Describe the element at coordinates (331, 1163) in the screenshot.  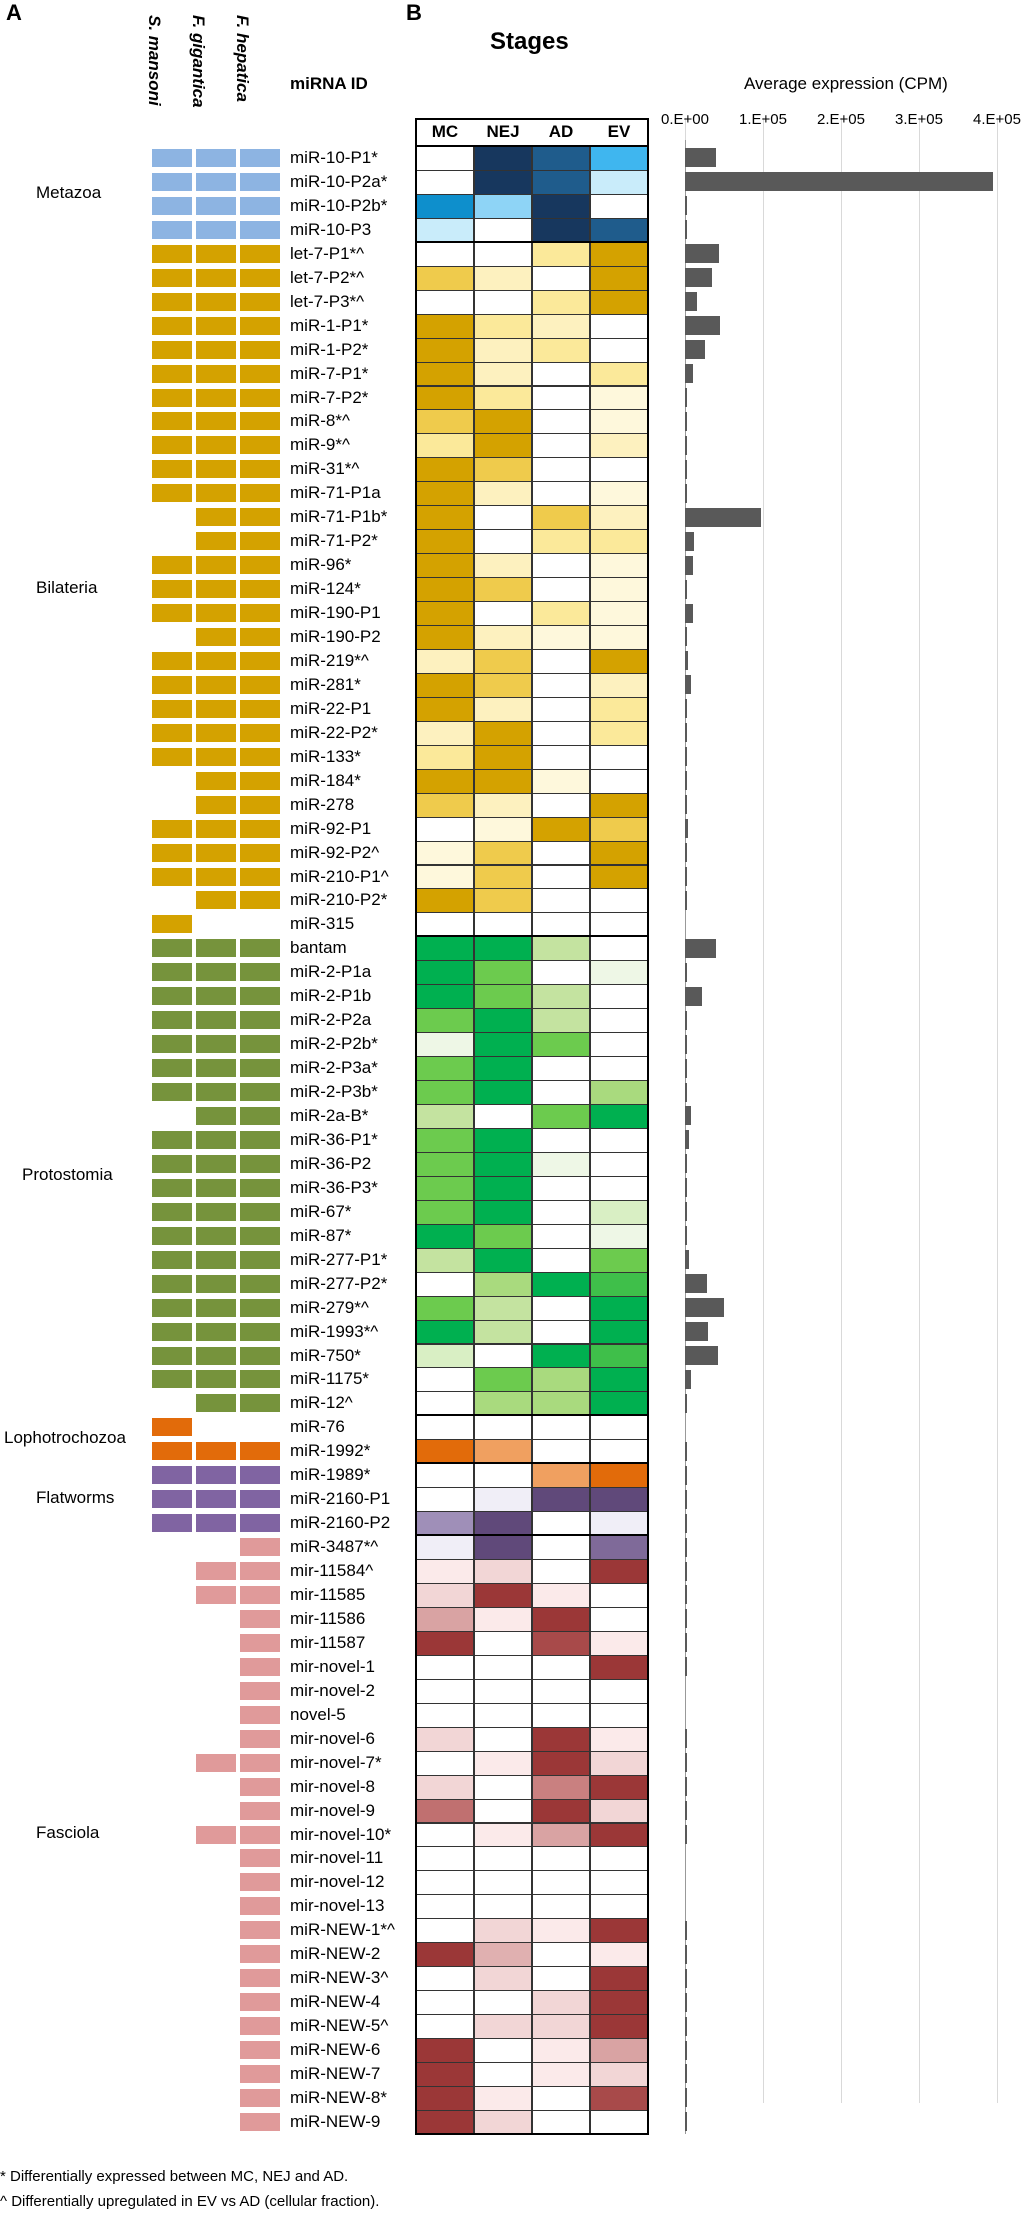
I see `mirna-label: miR-36-P2` at that location.